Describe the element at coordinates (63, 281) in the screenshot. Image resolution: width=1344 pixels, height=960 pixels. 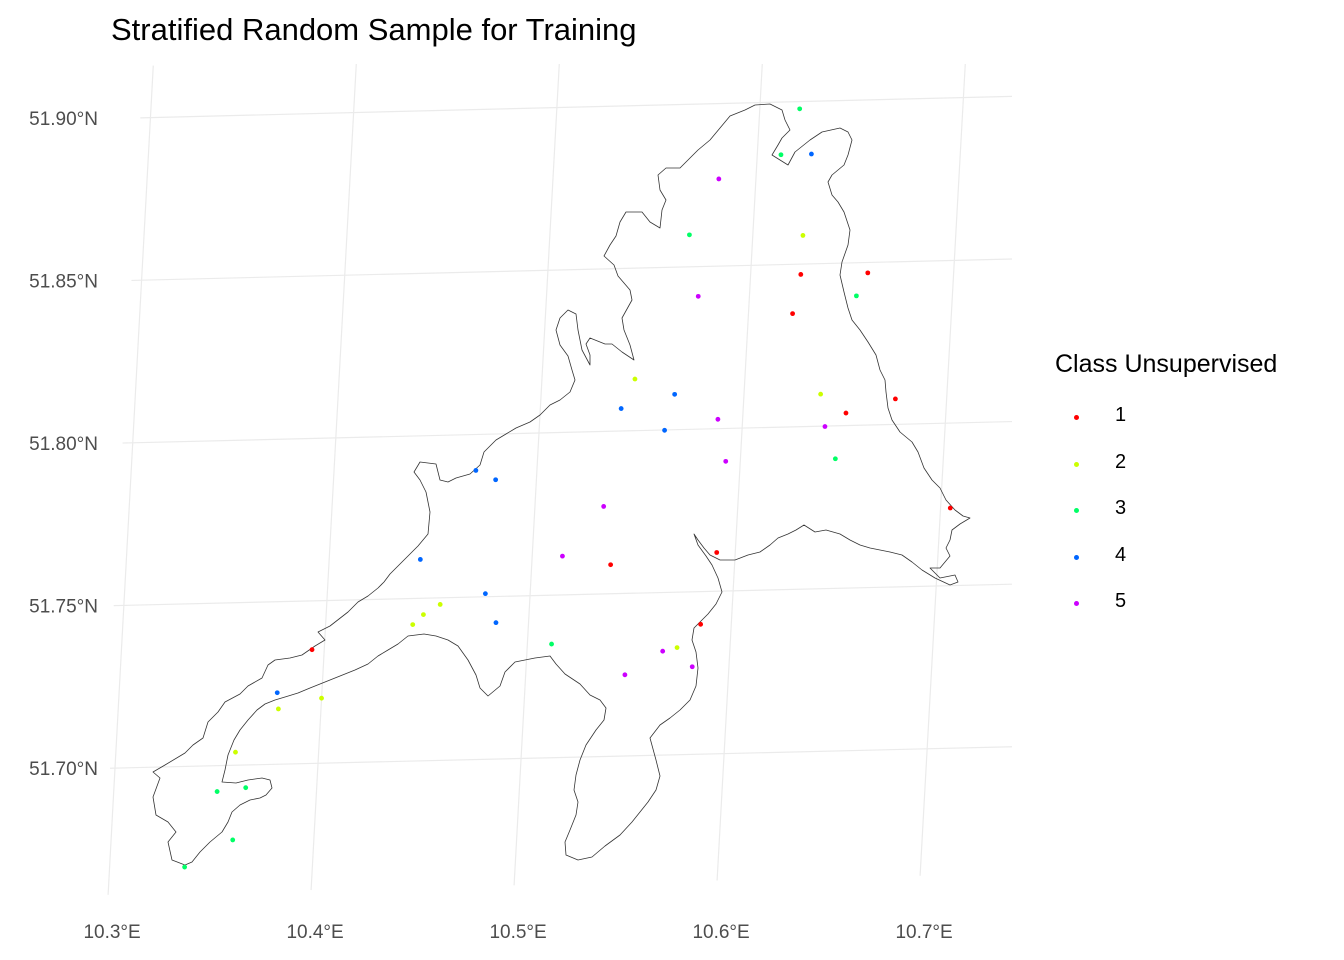
I see `y-tick-label: 51.85°N` at that location.